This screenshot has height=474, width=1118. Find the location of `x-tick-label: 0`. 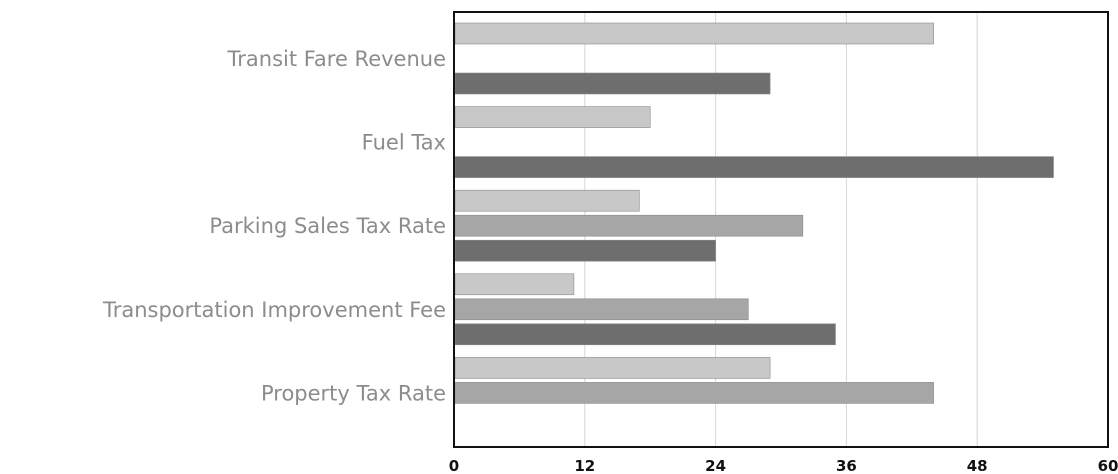

x-tick-label: 0 is located at coordinates (454, 465).